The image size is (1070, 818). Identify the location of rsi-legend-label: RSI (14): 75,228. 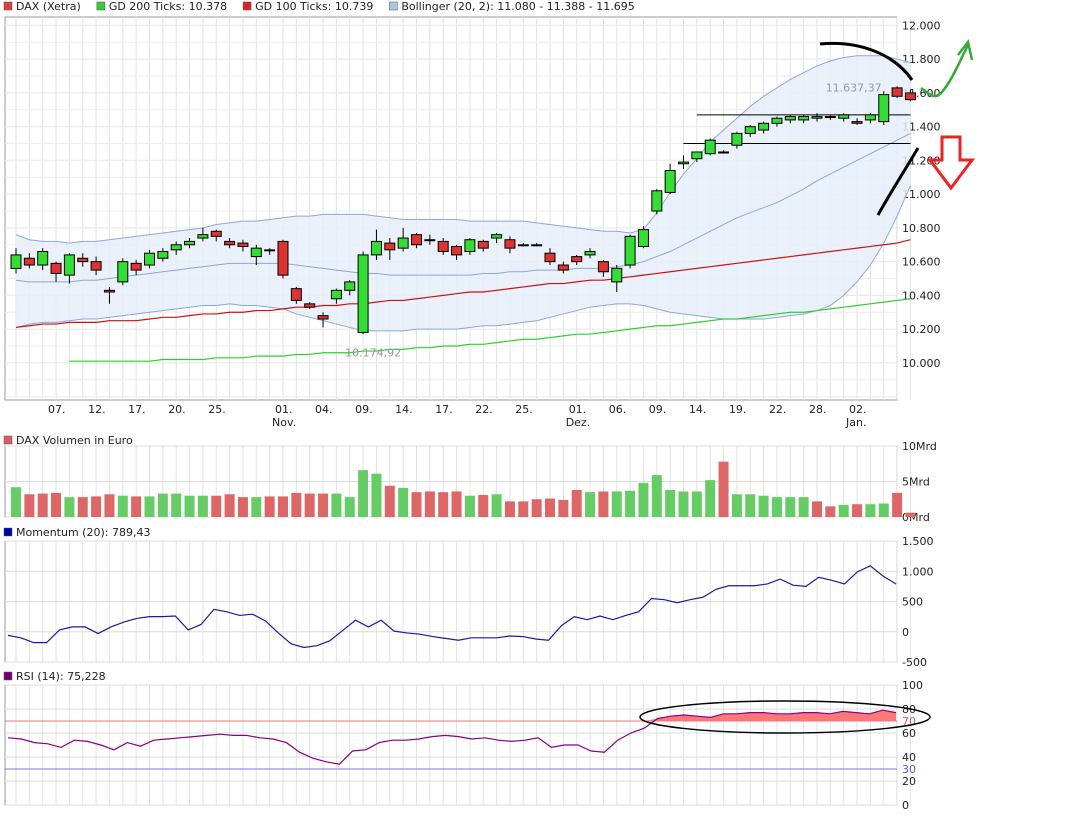
(61, 676).